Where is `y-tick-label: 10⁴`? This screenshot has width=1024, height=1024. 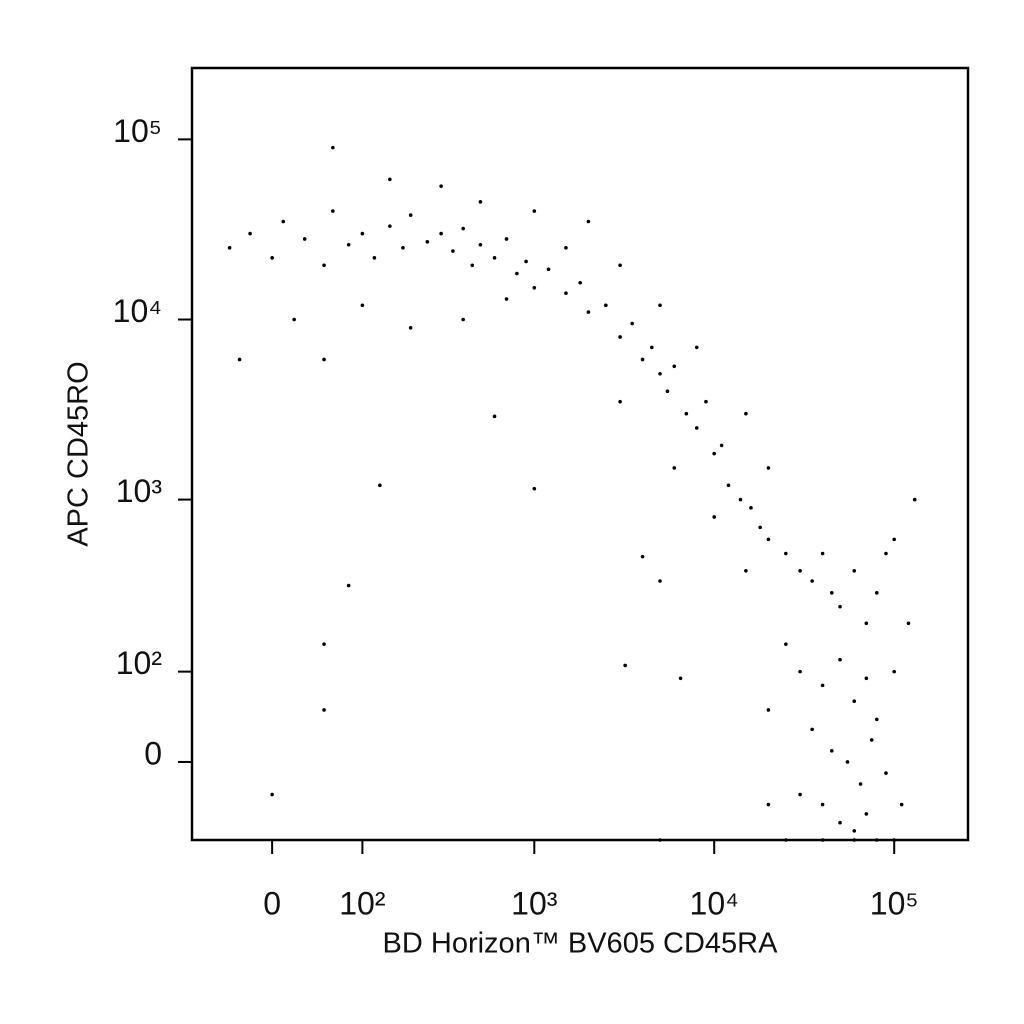 y-tick-label: 10⁴ is located at coordinates (137, 311).